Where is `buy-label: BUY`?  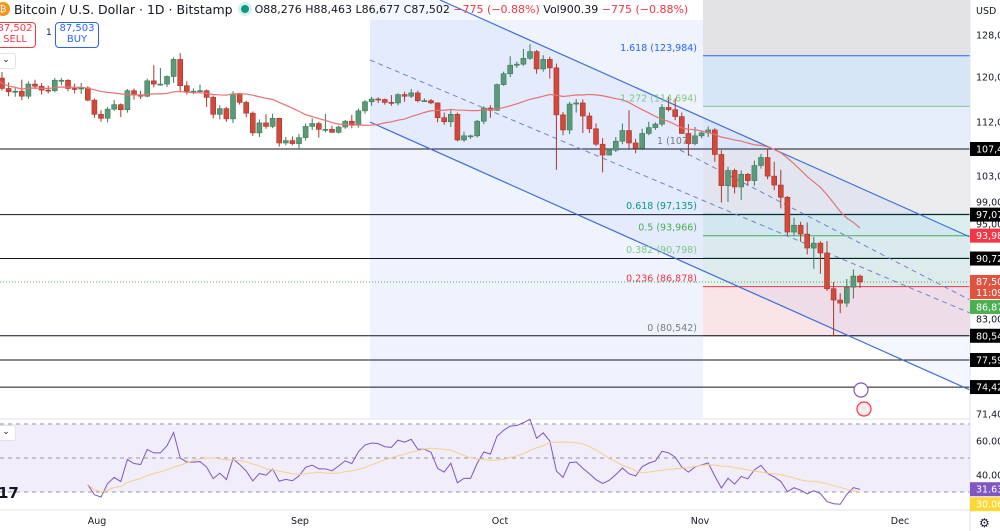
buy-label: BUY is located at coordinates (77, 39).